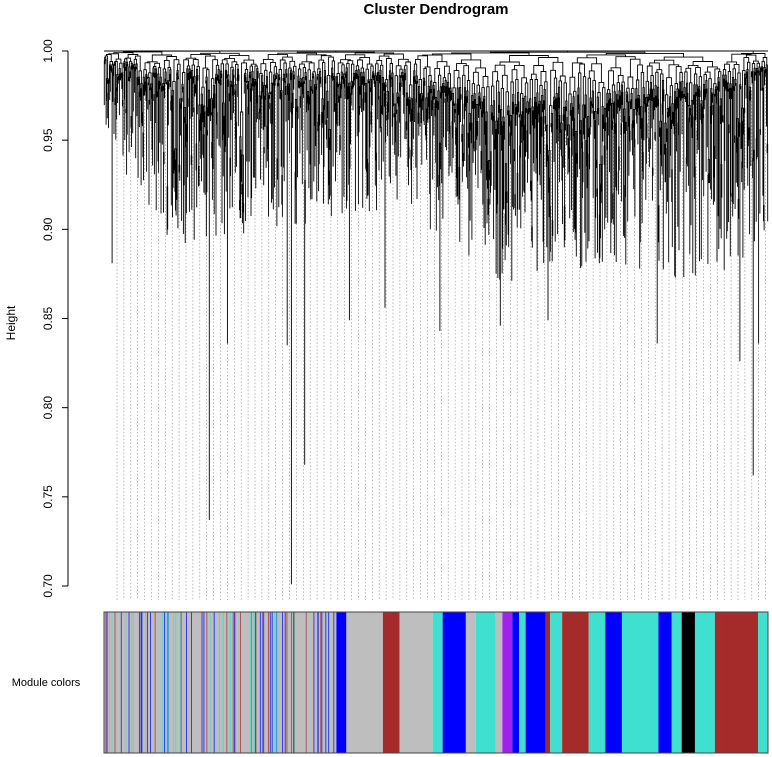 The image size is (772, 757). What do you see at coordinates (48, 497) in the screenshot?
I see `y-tick-label-1: 0.75` at bounding box center [48, 497].